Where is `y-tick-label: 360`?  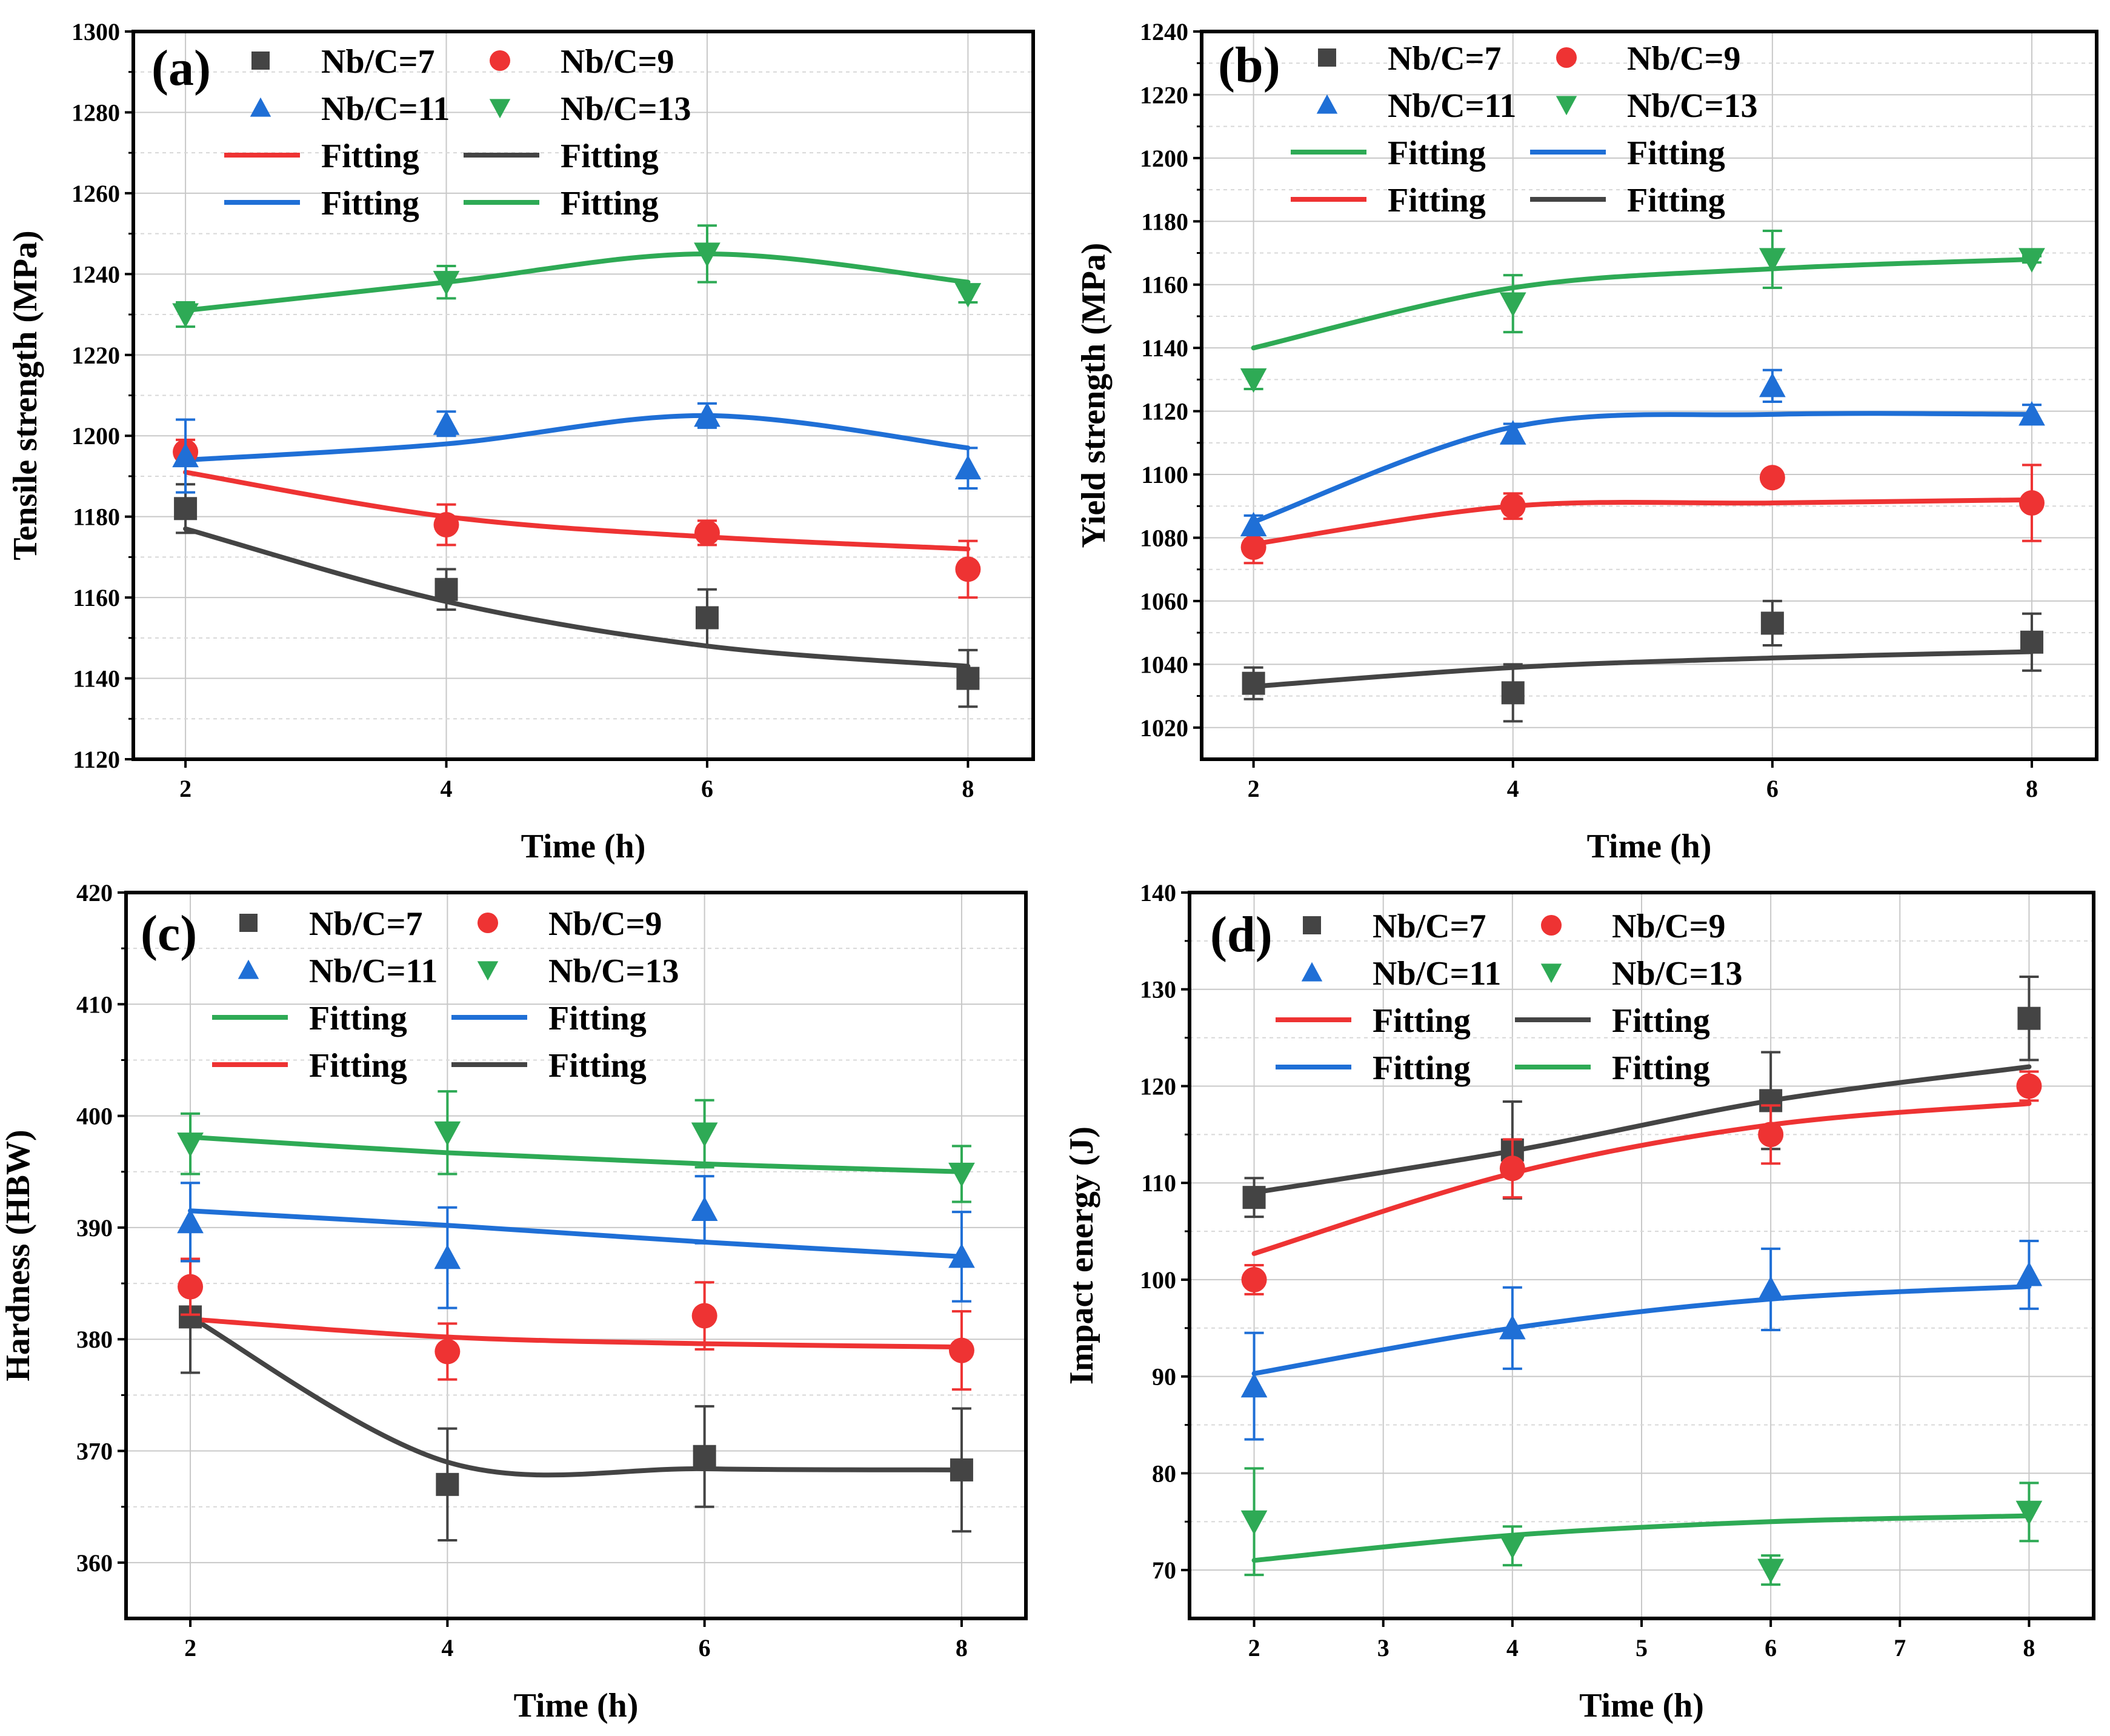 y-tick-label: 360 is located at coordinates (95, 1563).